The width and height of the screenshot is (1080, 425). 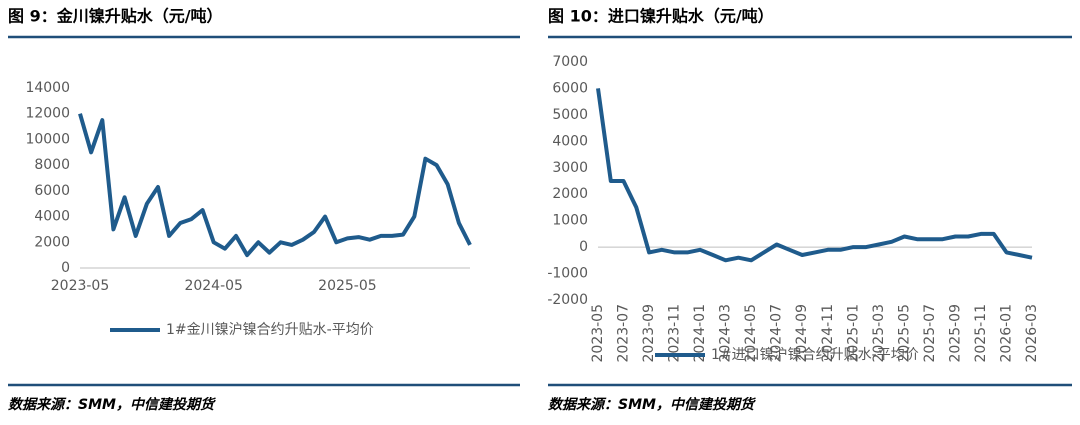 What do you see at coordinates (828, 333) in the screenshot?
I see `x-tick-label: 2024-11` at bounding box center [828, 333].